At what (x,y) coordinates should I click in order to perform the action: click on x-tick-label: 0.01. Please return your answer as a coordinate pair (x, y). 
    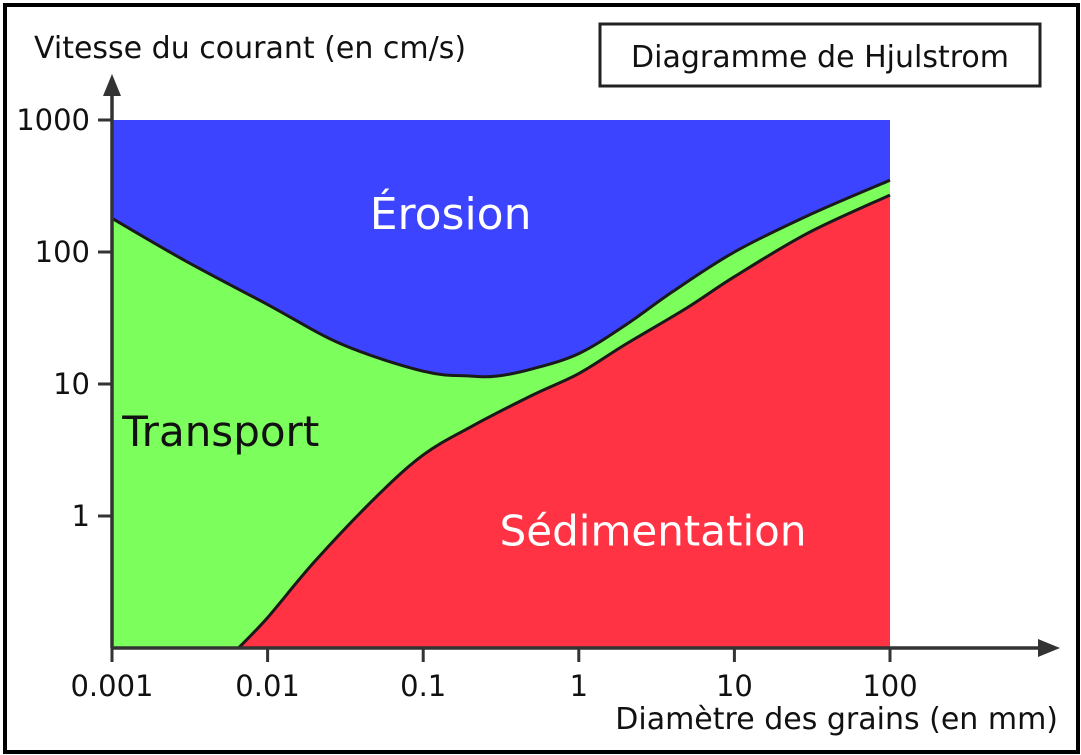
    Looking at the image, I should click on (267, 686).